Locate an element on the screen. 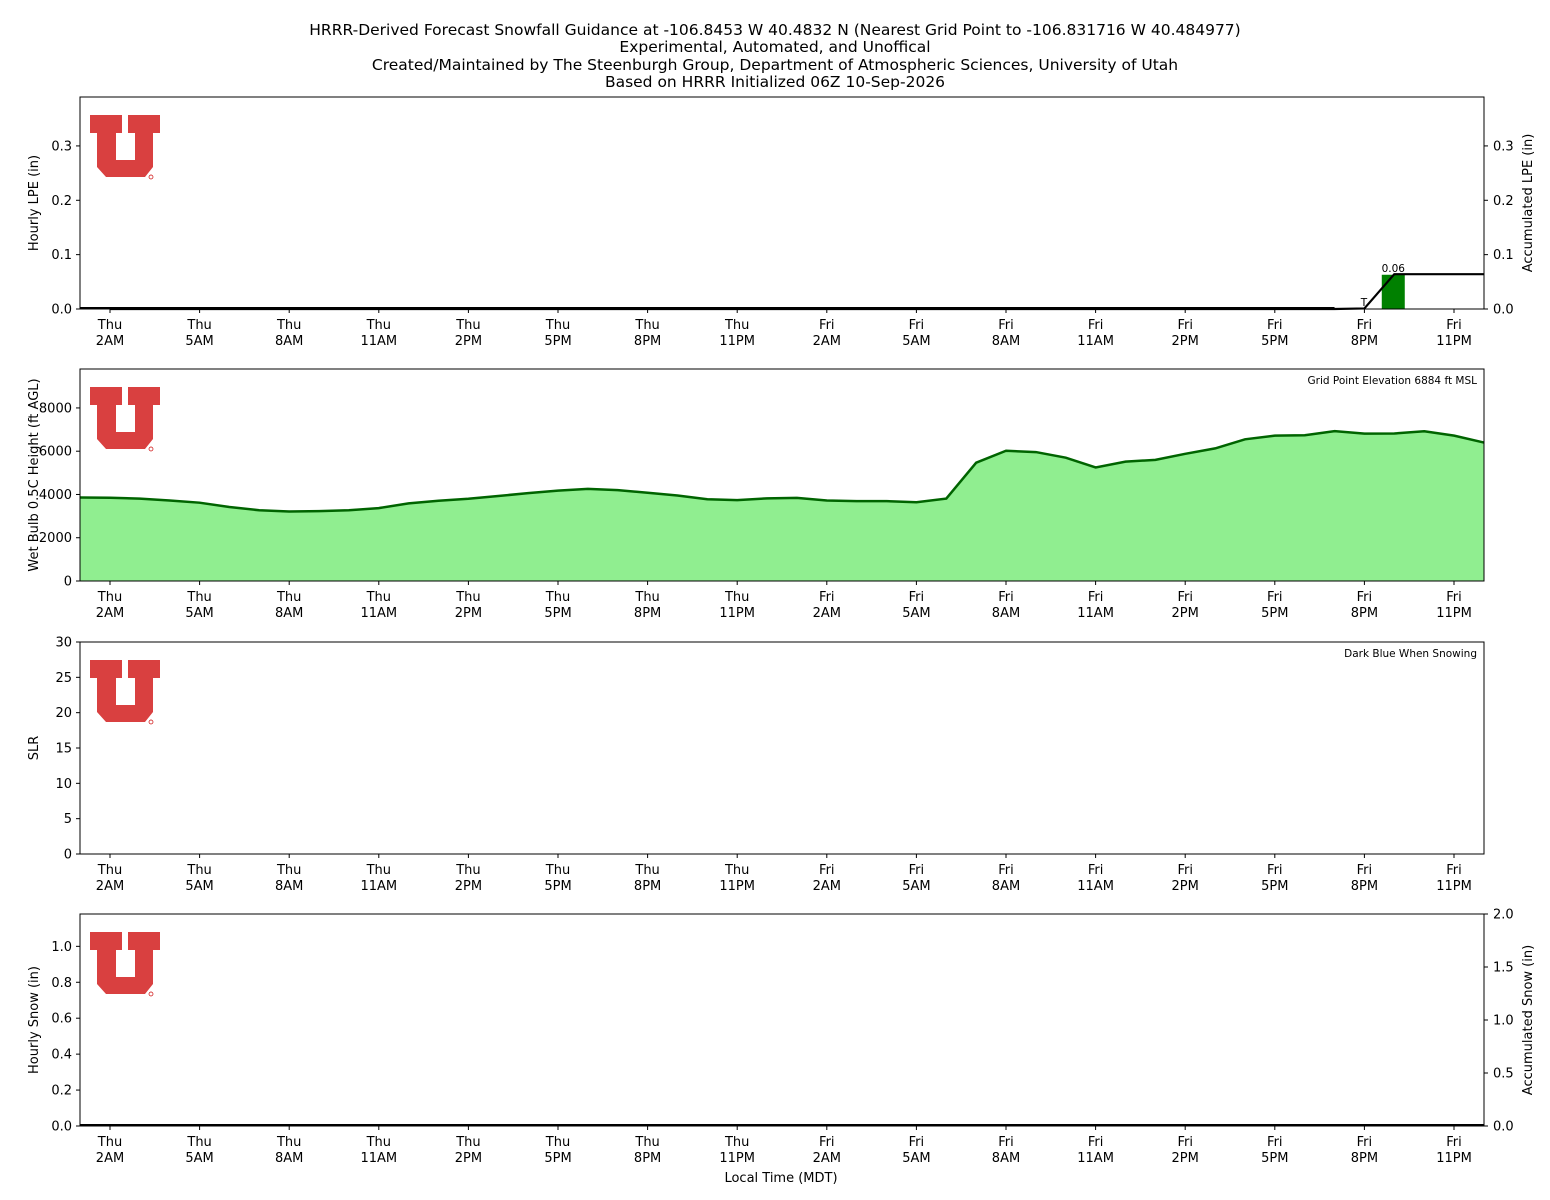 The height and width of the screenshot is (1200, 1550). slr-ylabel: SLR is located at coordinates (34, 748).